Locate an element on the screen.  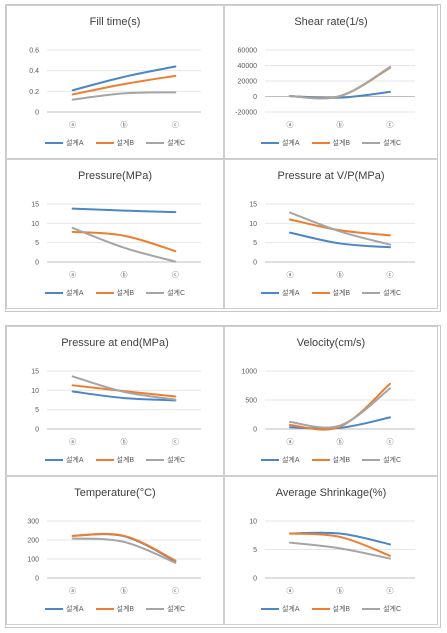
y-tick-label: 300 is located at coordinates (33, 522).